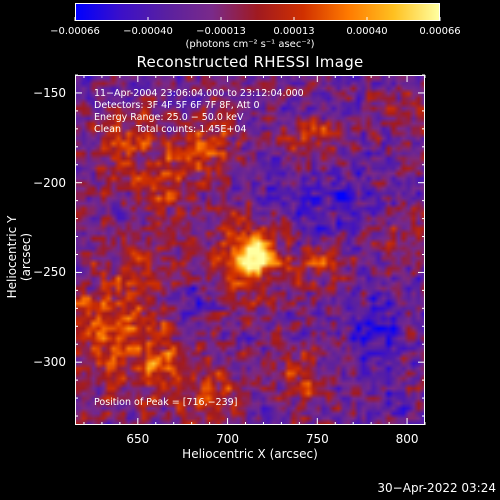  Describe the element at coordinates (75, 31) in the screenshot. I see `colorbar-tick: −0.00066` at that location.